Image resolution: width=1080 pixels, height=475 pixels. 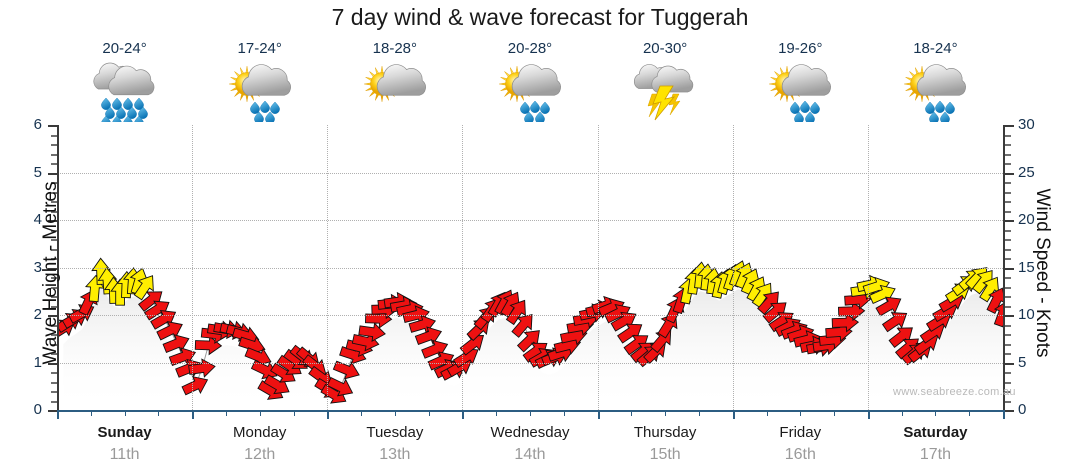 I want to click on axis-left-tick-label: 4, so click(x=37, y=219).